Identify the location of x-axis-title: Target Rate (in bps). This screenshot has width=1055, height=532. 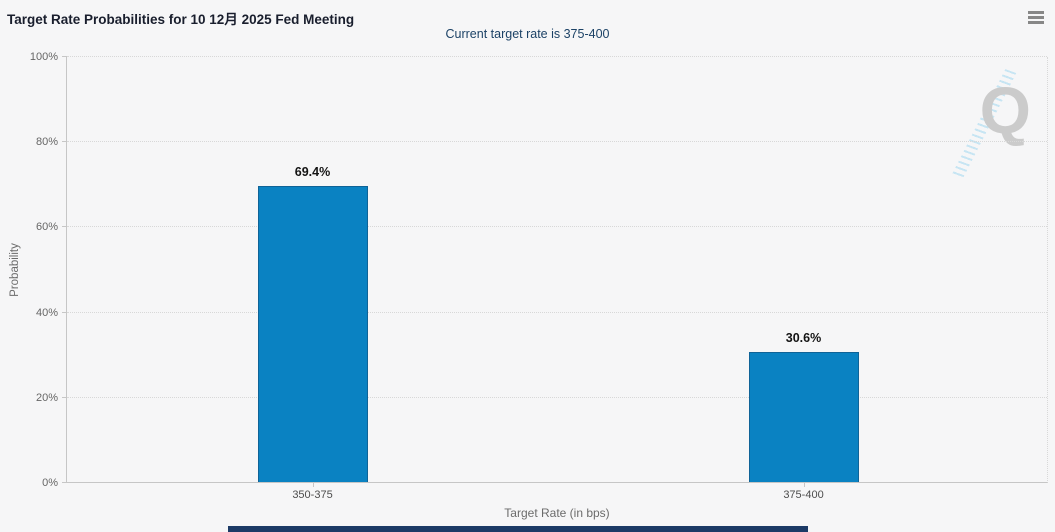
(557, 513).